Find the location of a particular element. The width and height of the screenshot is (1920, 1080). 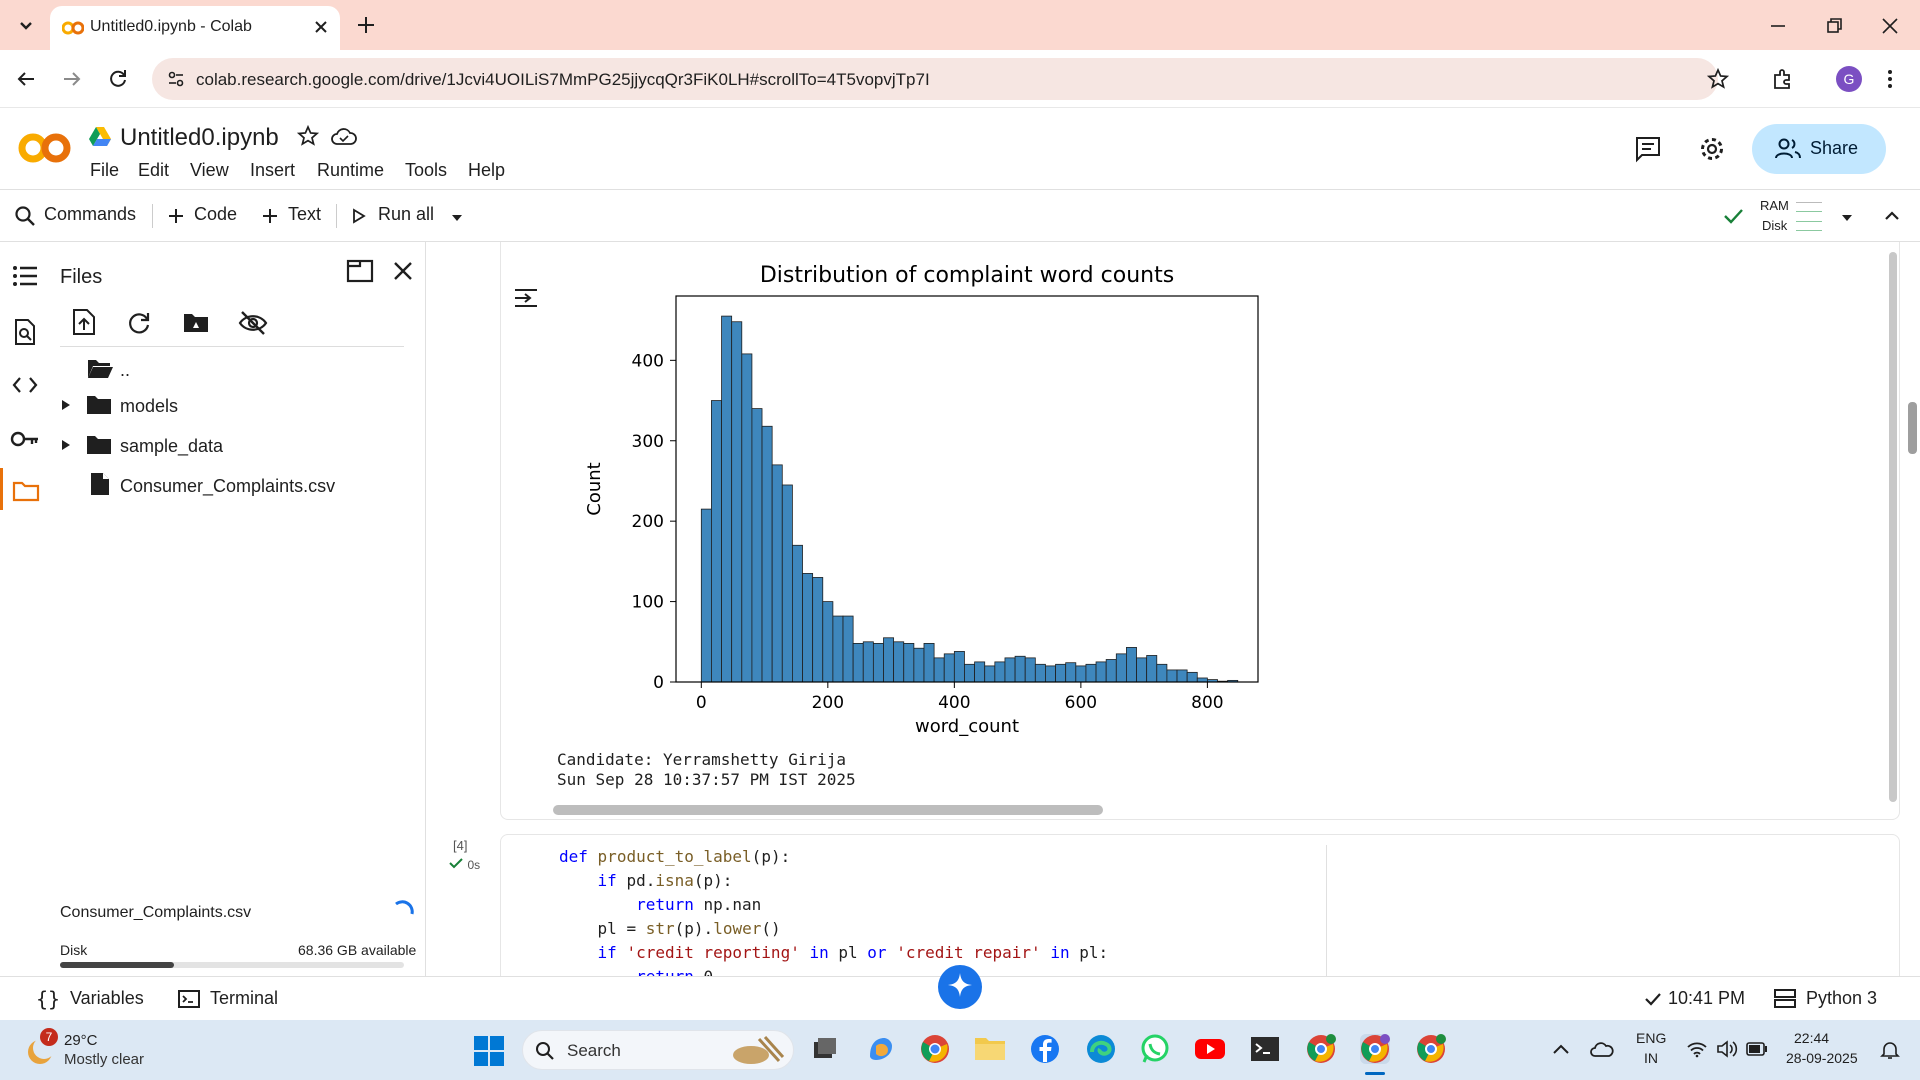

commands-button: Commands is located at coordinates (78, 216).